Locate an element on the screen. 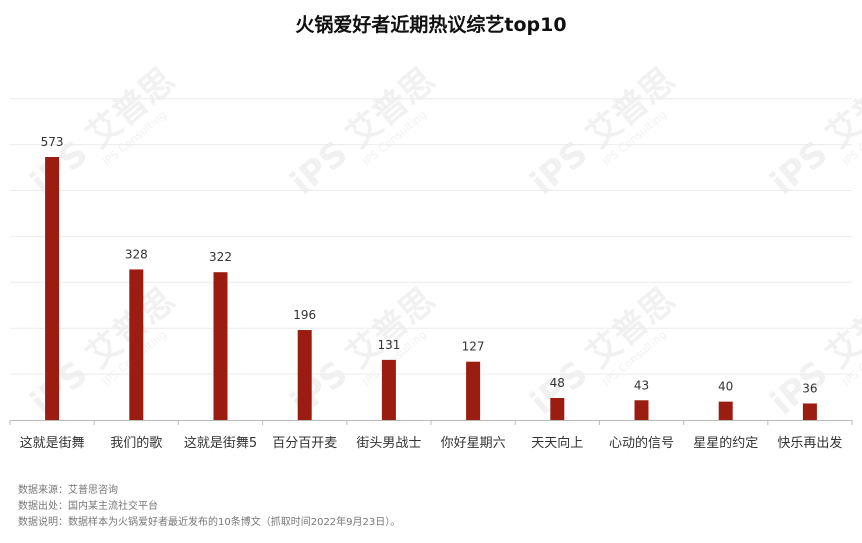  x-tick-label: 百分百开麦 is located at coordinates (304, 443).